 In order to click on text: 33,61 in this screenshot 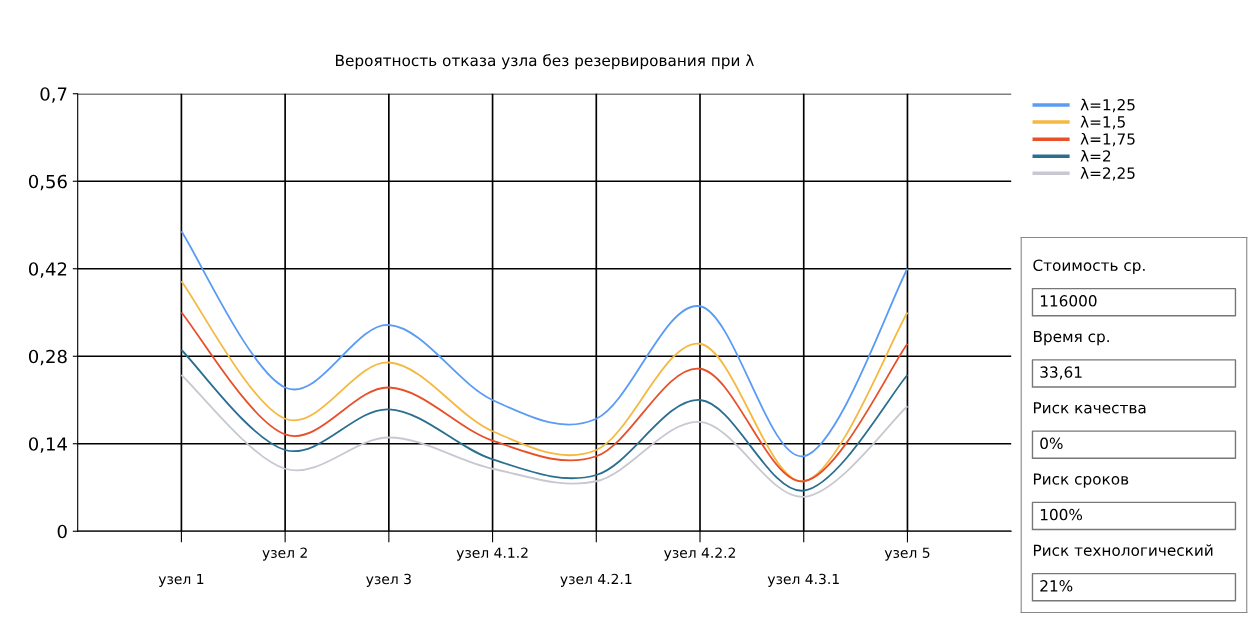, I will do `click(1061, 373)`.